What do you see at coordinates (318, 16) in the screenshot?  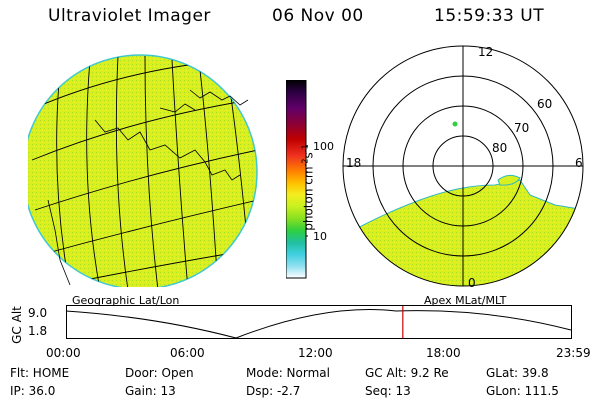 I see `observation-date: 06 Nov 00` at bounding box center [318, 16].